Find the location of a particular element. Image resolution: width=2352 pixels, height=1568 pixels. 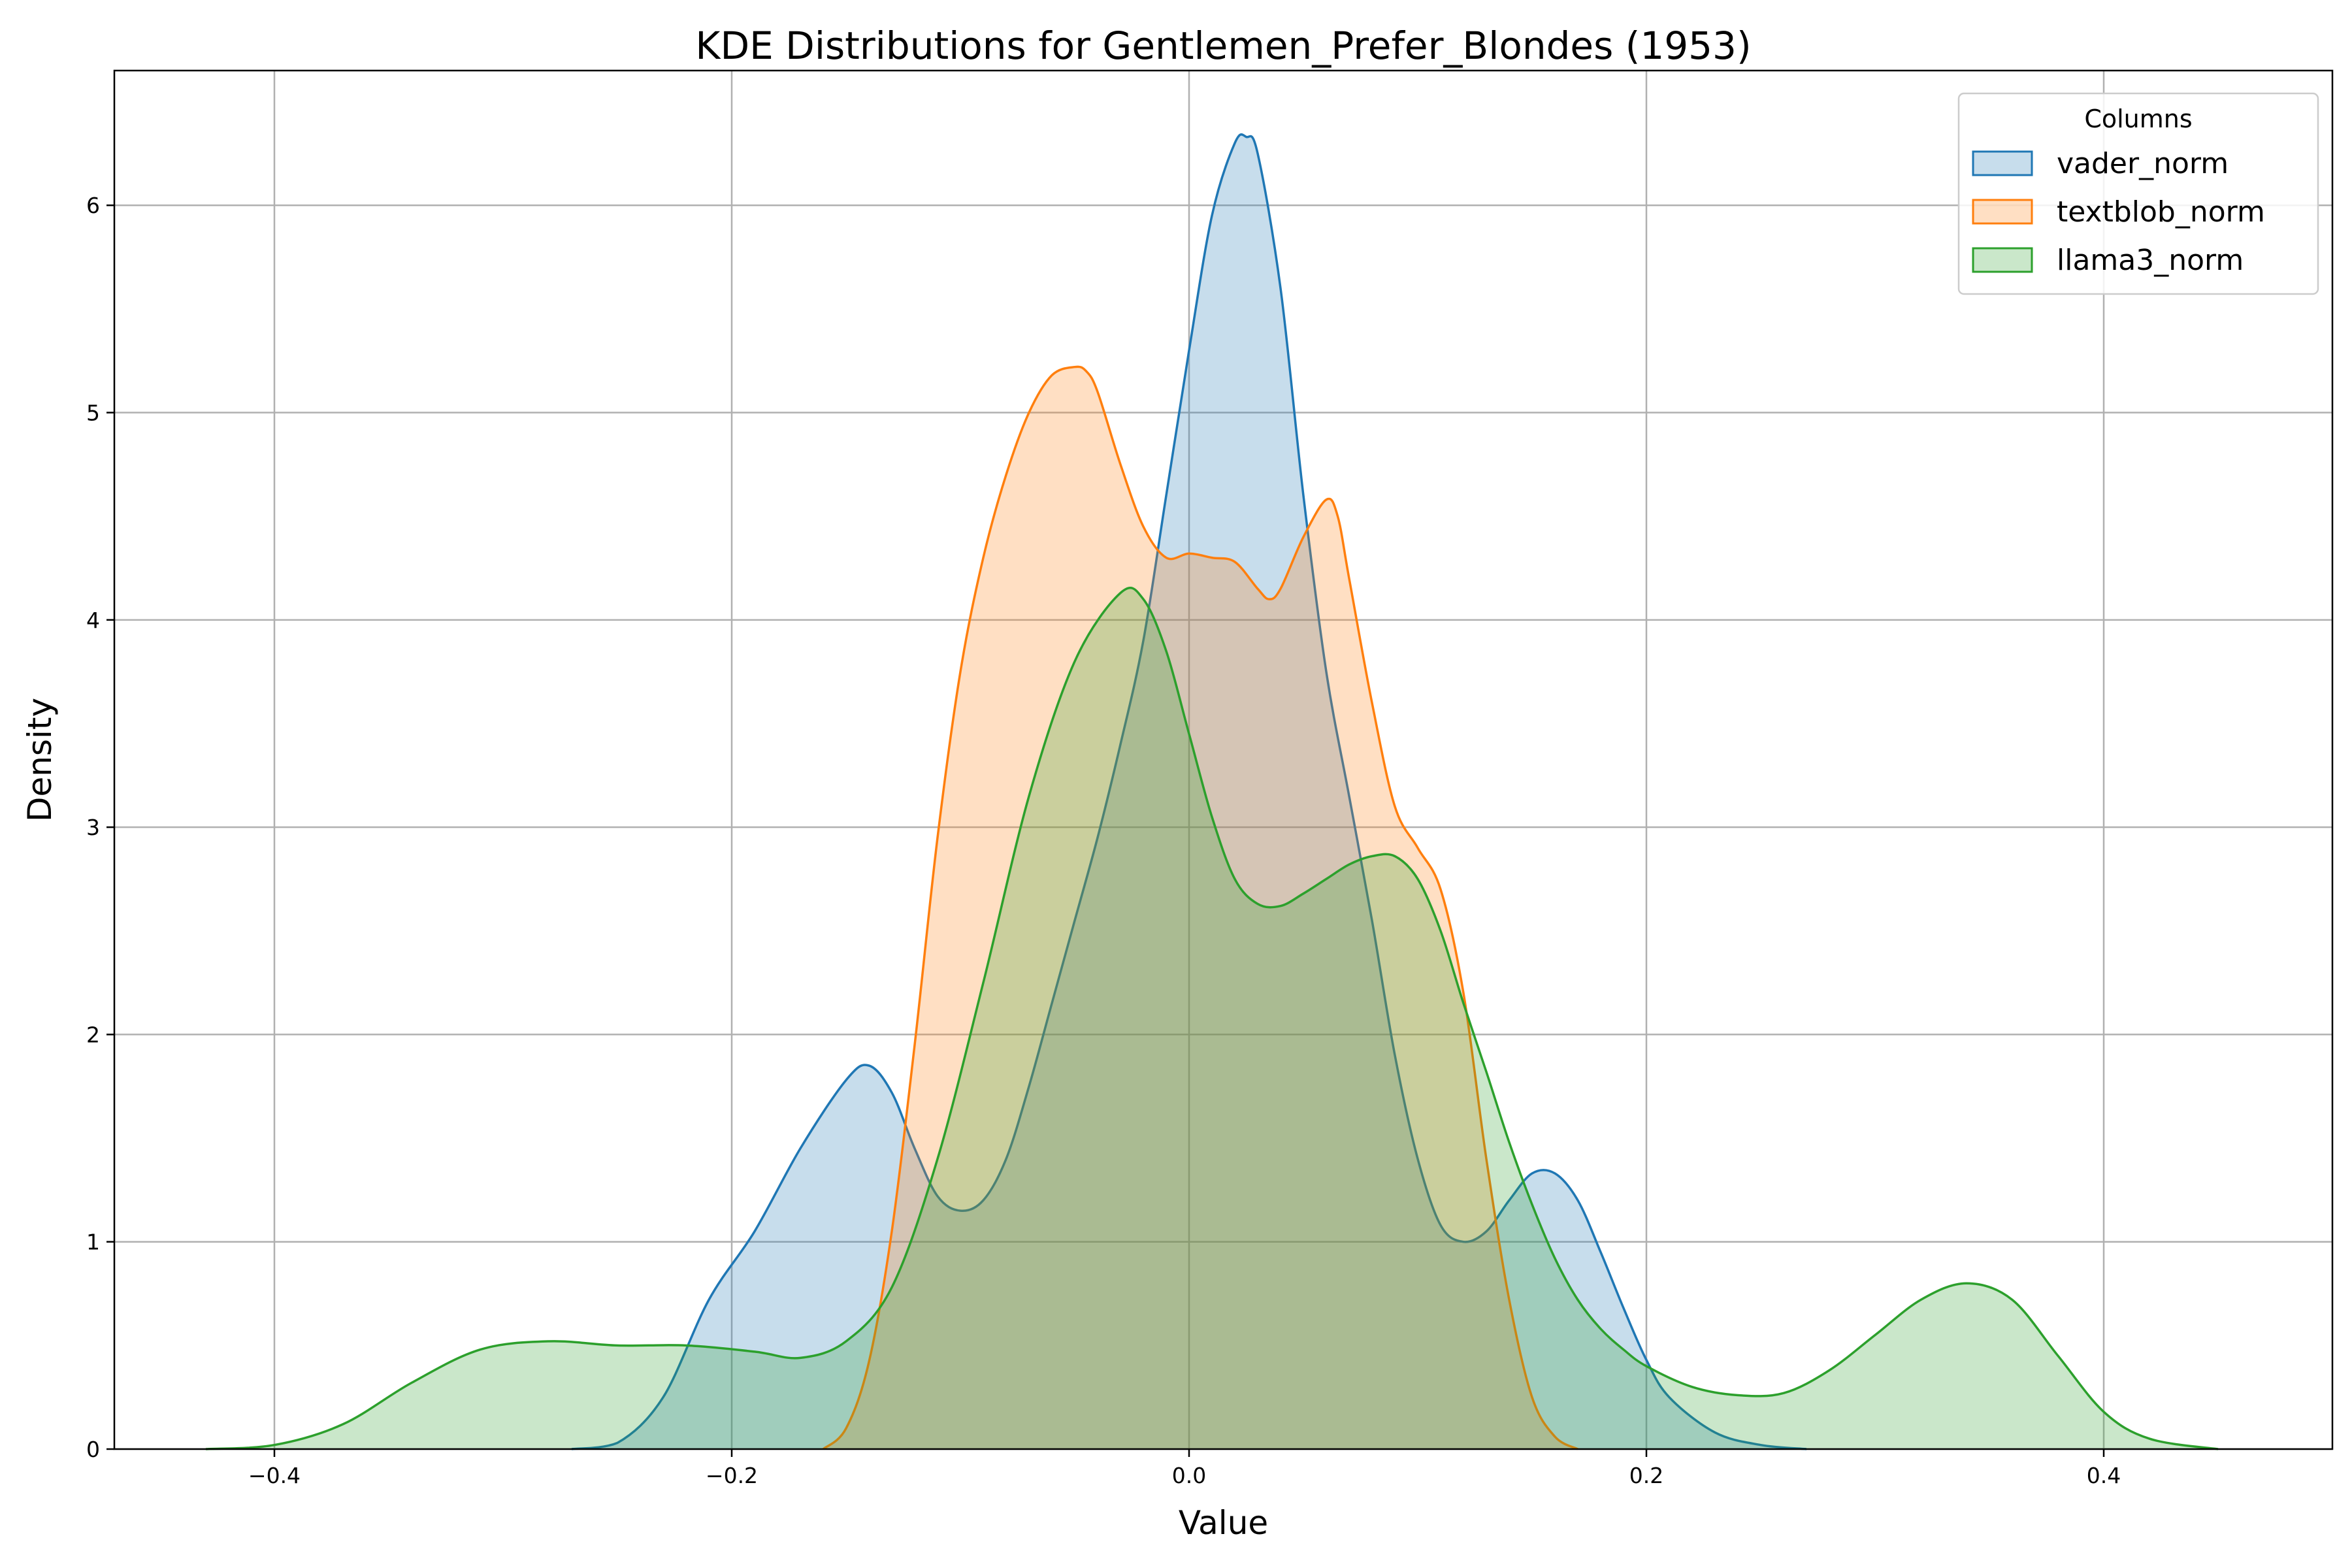

x-tick-label-1: −0.2 is located at coordinates (732, 1475).